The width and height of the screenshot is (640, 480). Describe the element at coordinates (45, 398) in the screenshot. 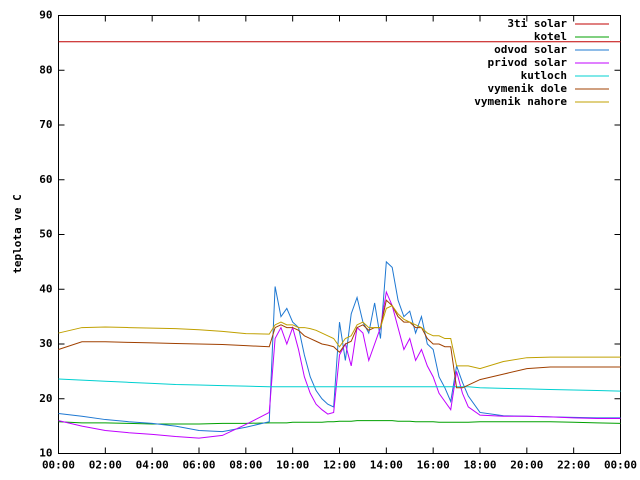

I see `y-tick-label: 20` at that location.